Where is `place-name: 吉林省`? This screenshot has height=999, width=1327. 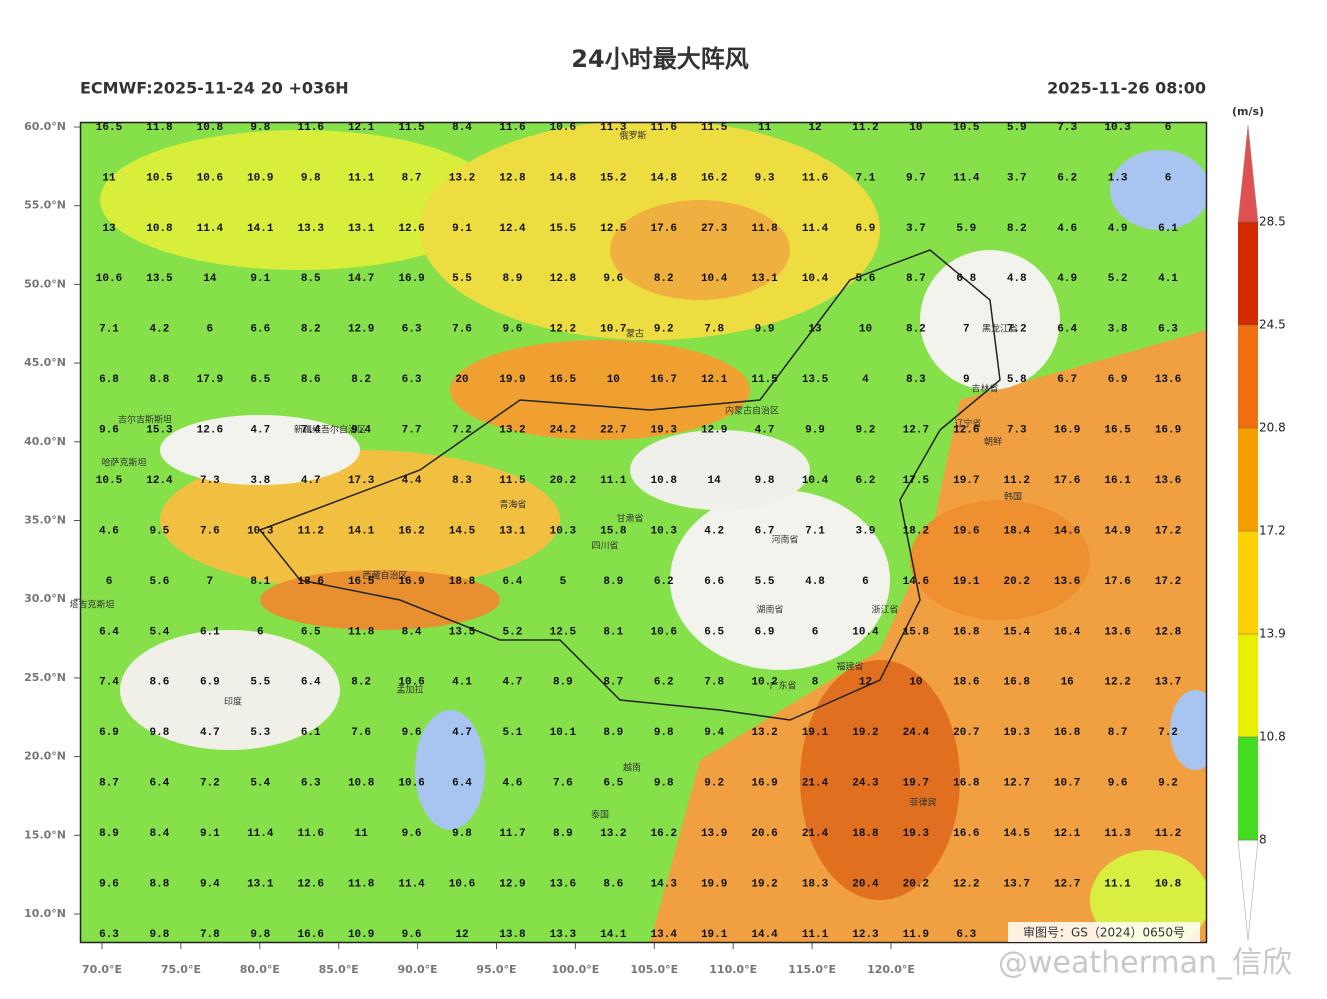 place-name: 吉林省 is located at coordinates (984, 389).